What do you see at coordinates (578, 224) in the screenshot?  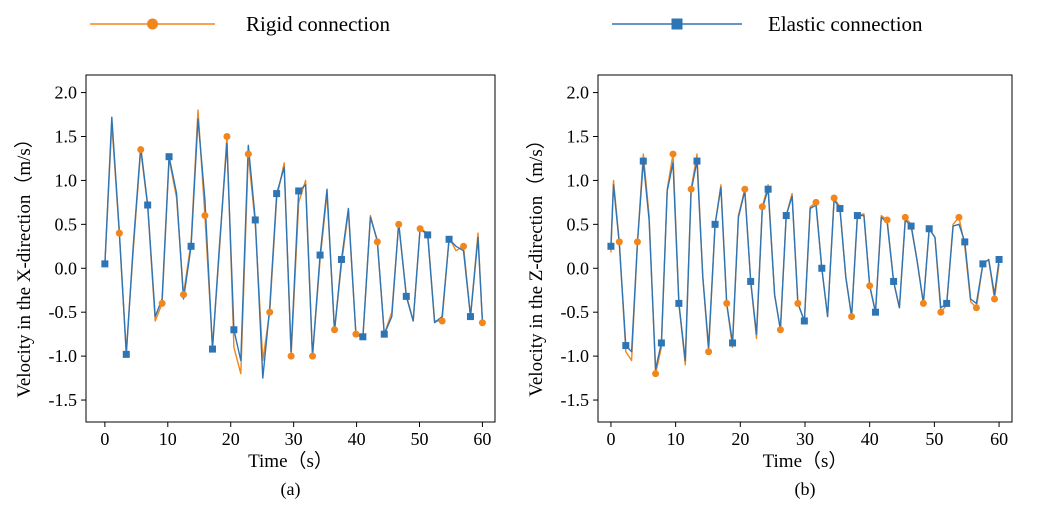 I see `y-tick-label: 0.5` at bounding box center [578, 224].